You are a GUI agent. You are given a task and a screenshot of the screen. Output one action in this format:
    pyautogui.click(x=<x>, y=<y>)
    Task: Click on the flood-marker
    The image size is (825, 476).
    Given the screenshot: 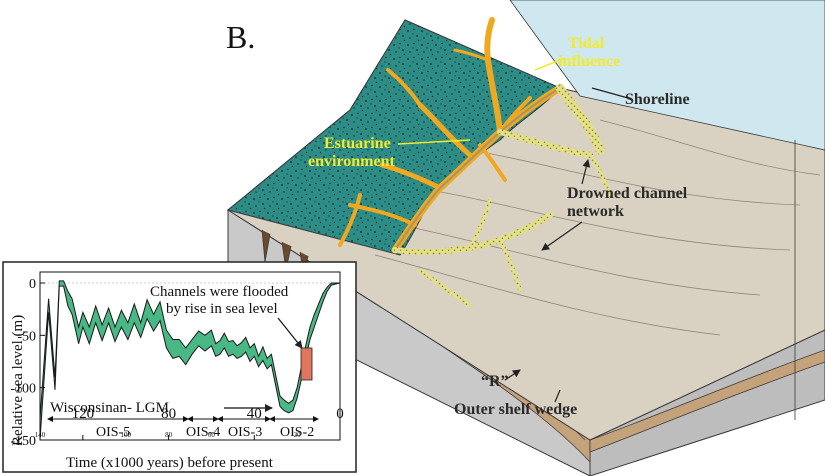 What is the action you would take?
    pyautogui.click(x=306, y=364)
    